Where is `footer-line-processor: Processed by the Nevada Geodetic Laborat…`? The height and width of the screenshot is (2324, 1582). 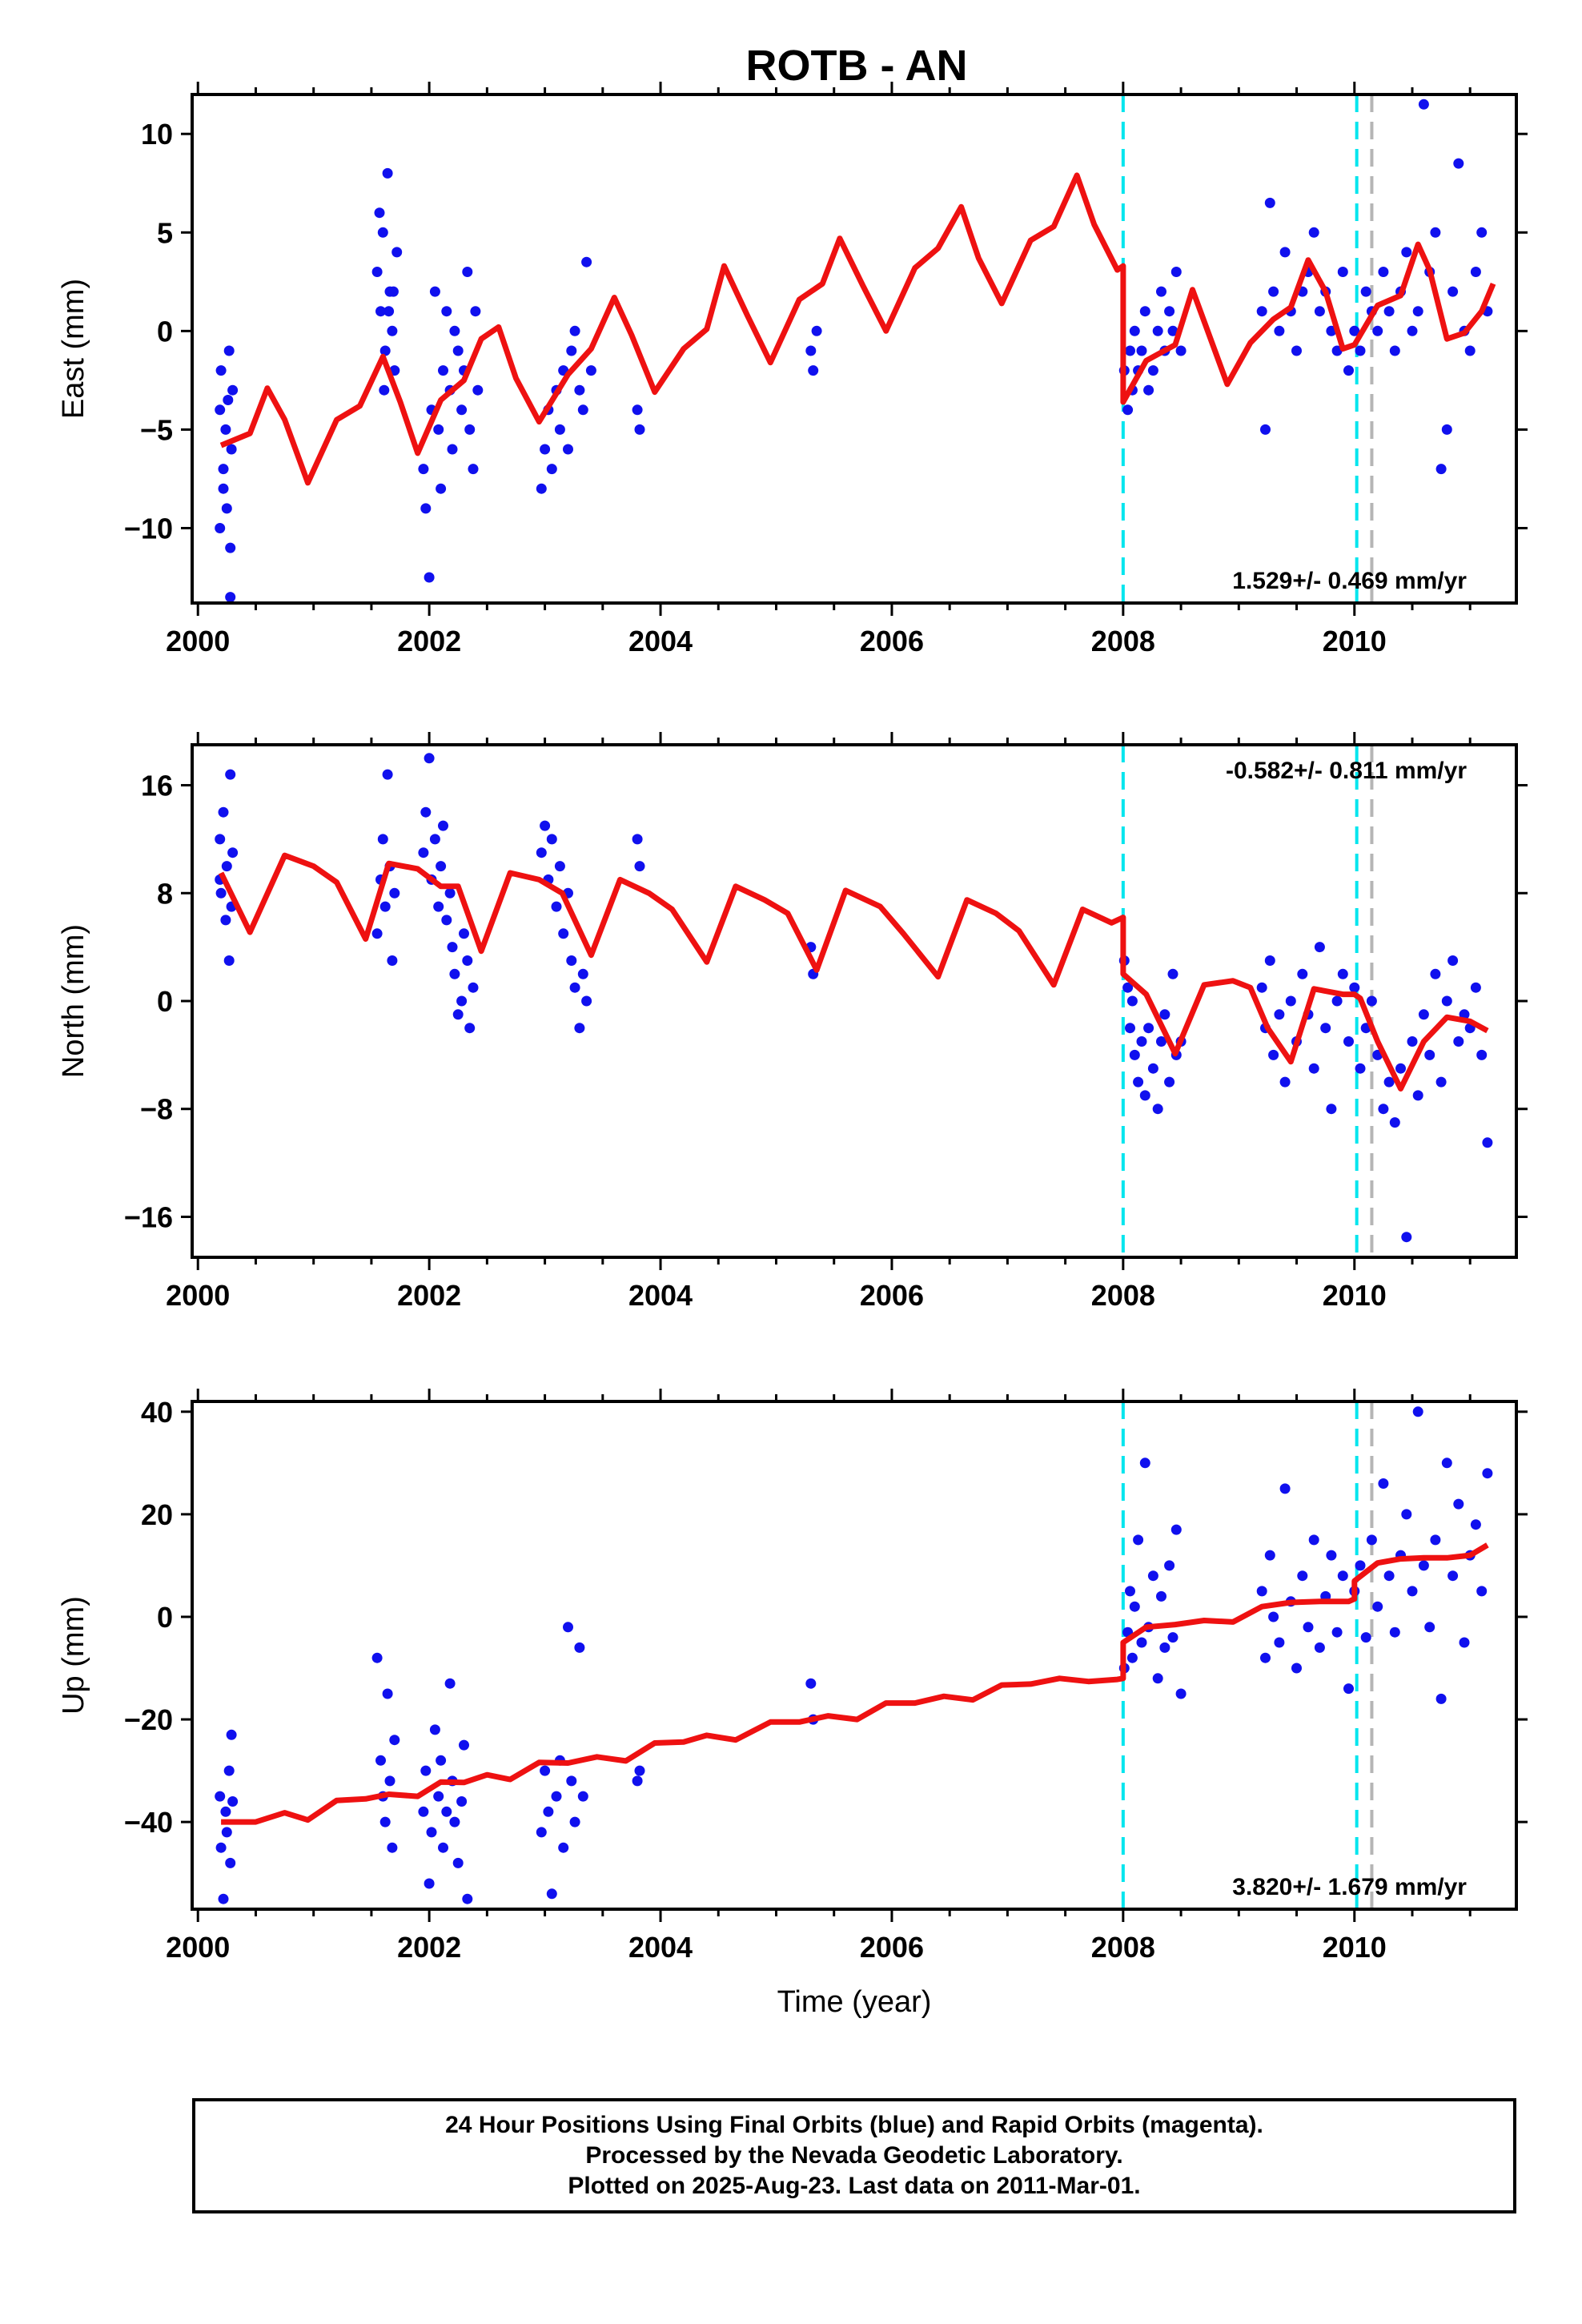 footer-line-processor: Processed by the Nevada Geodetic Laborat… is located at coordinates (854, 2155).